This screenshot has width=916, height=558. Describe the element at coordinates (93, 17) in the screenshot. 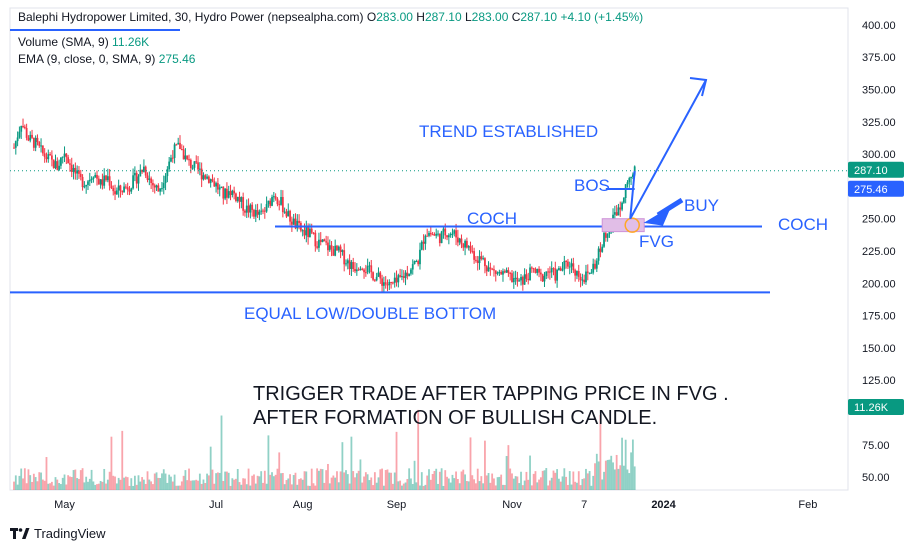

I see `symbol-name: Balephi Hydropower Limited` at that location.